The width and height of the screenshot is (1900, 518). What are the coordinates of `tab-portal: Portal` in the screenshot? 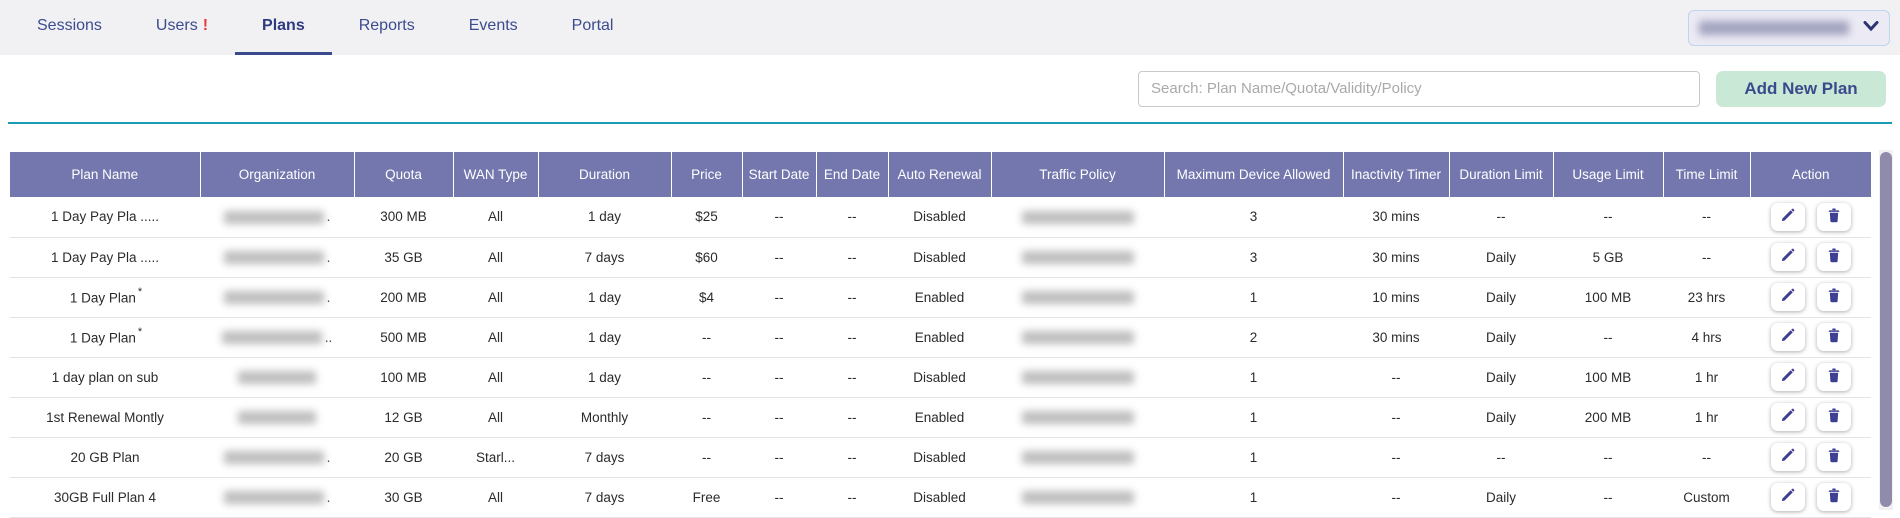 It's located at (593, 27).